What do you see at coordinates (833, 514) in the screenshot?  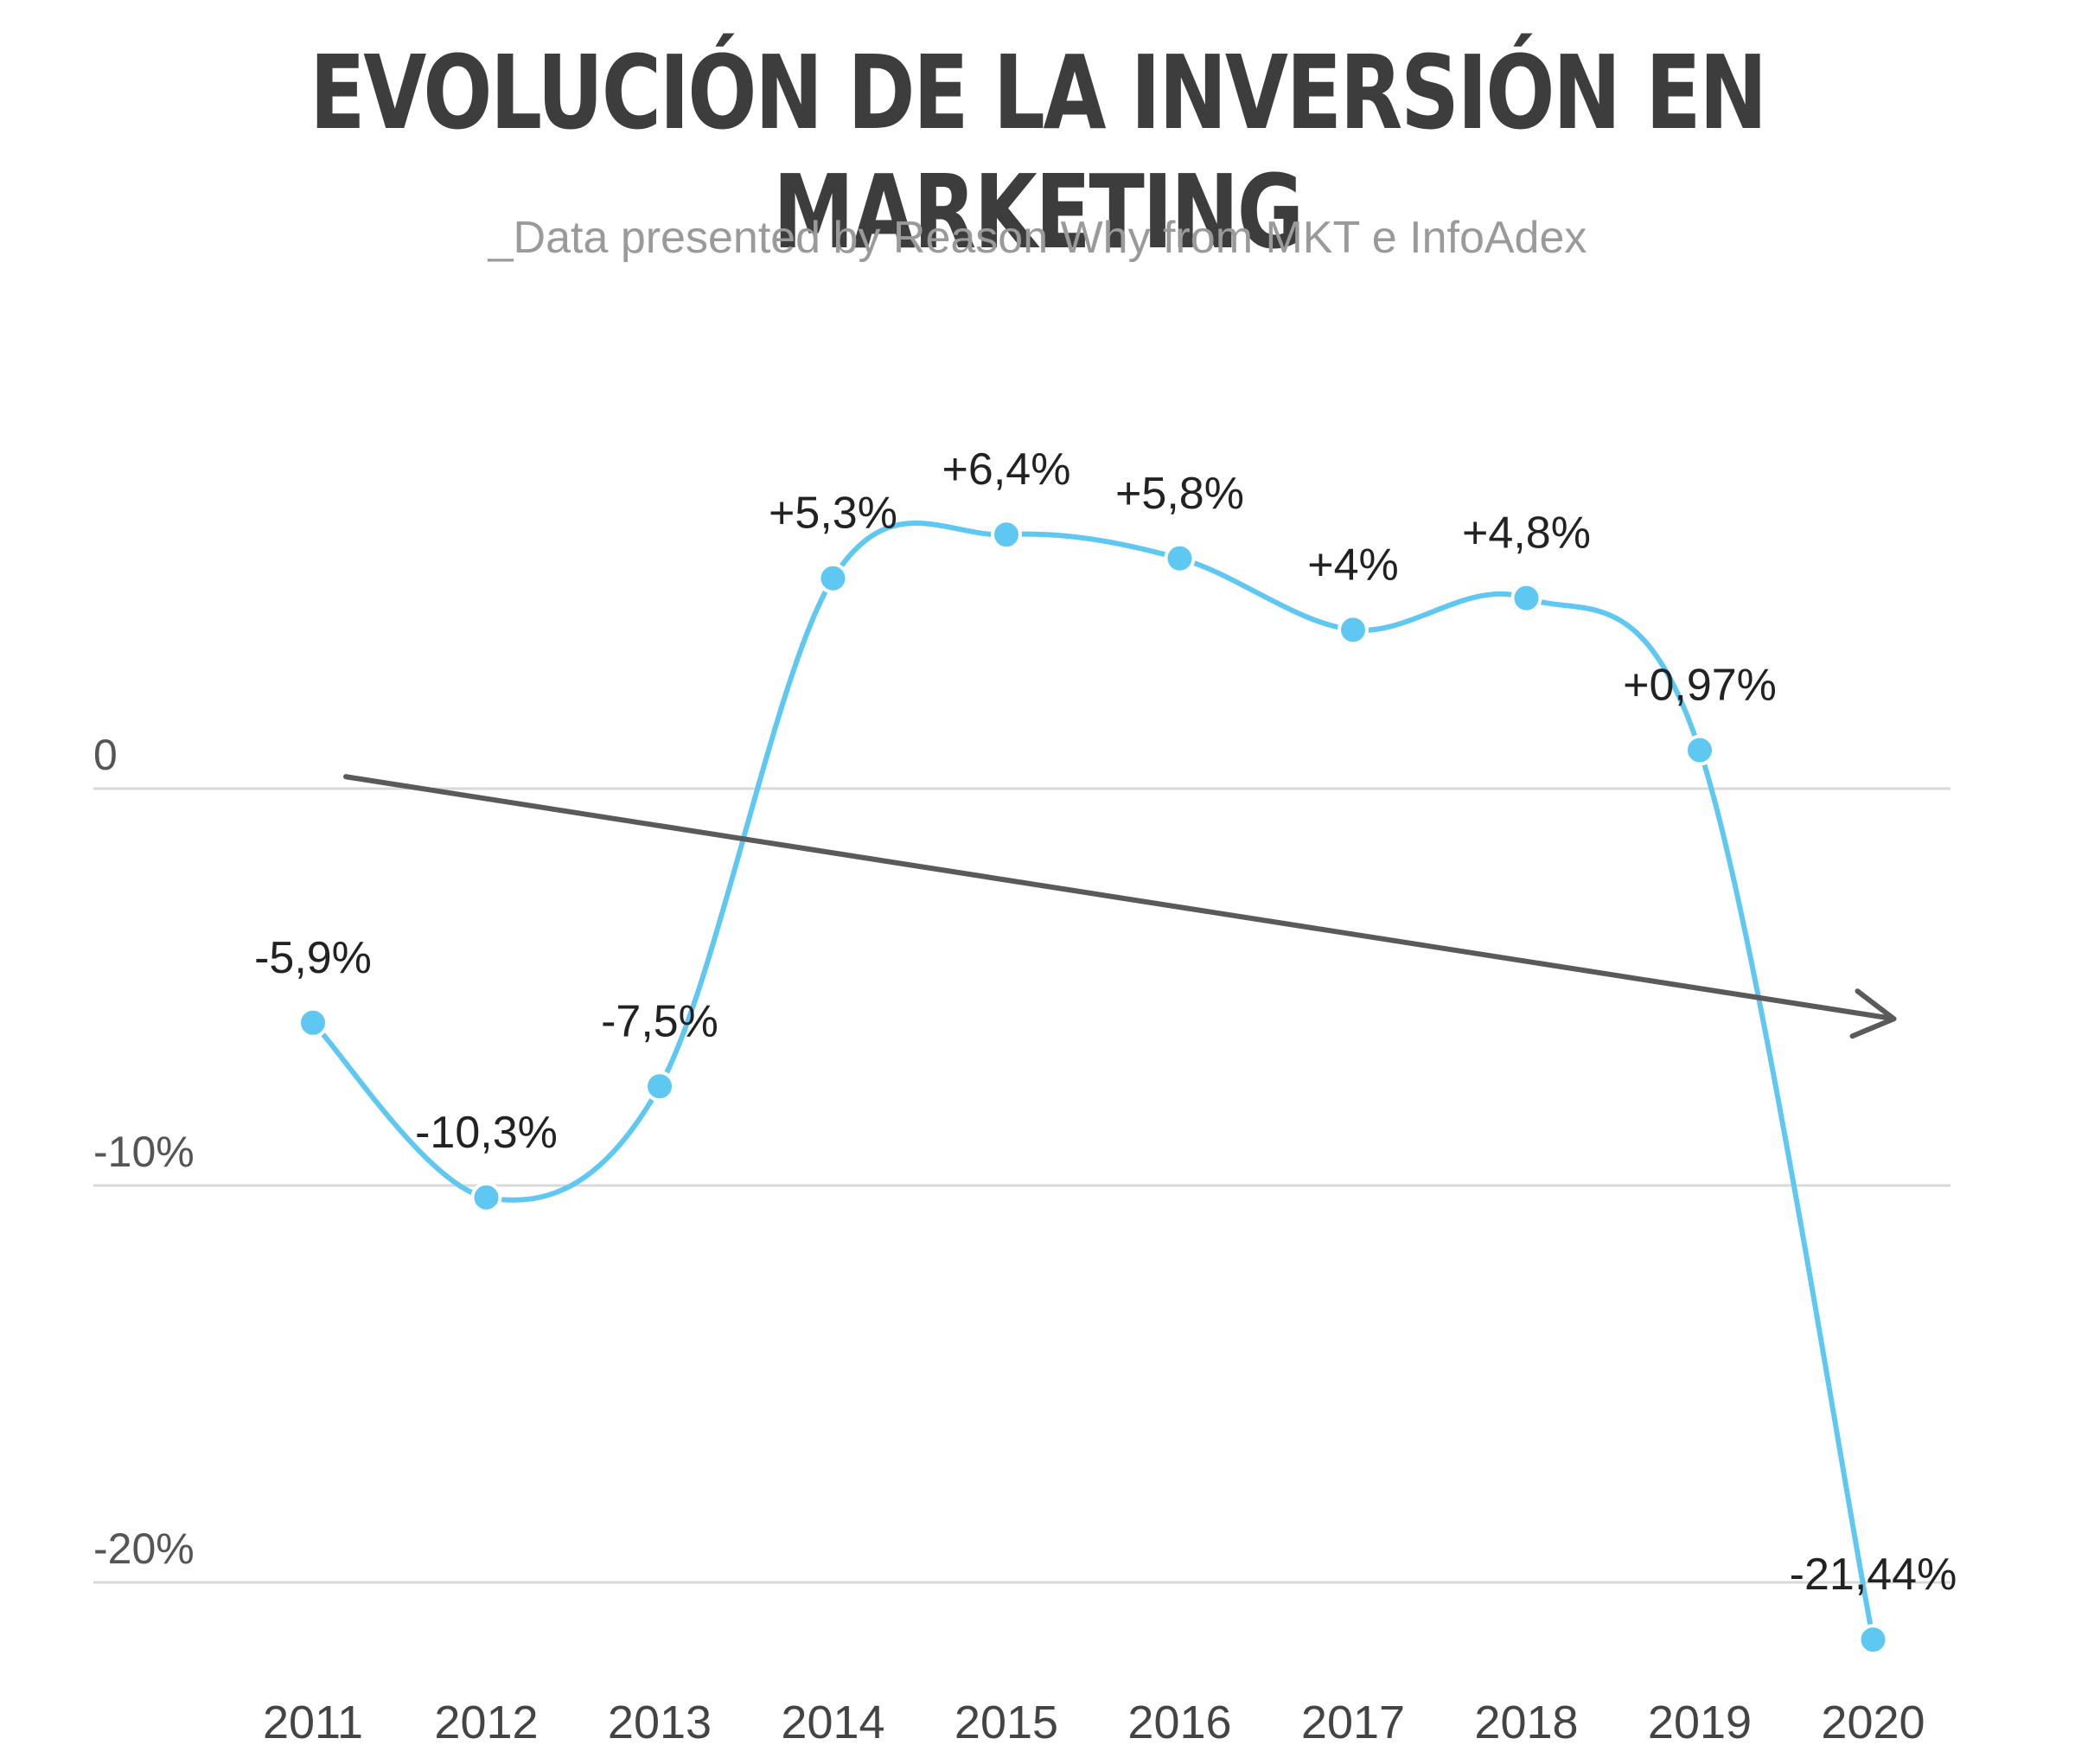 I see `data-label: +5,3%` at bounding box center [833, 514].